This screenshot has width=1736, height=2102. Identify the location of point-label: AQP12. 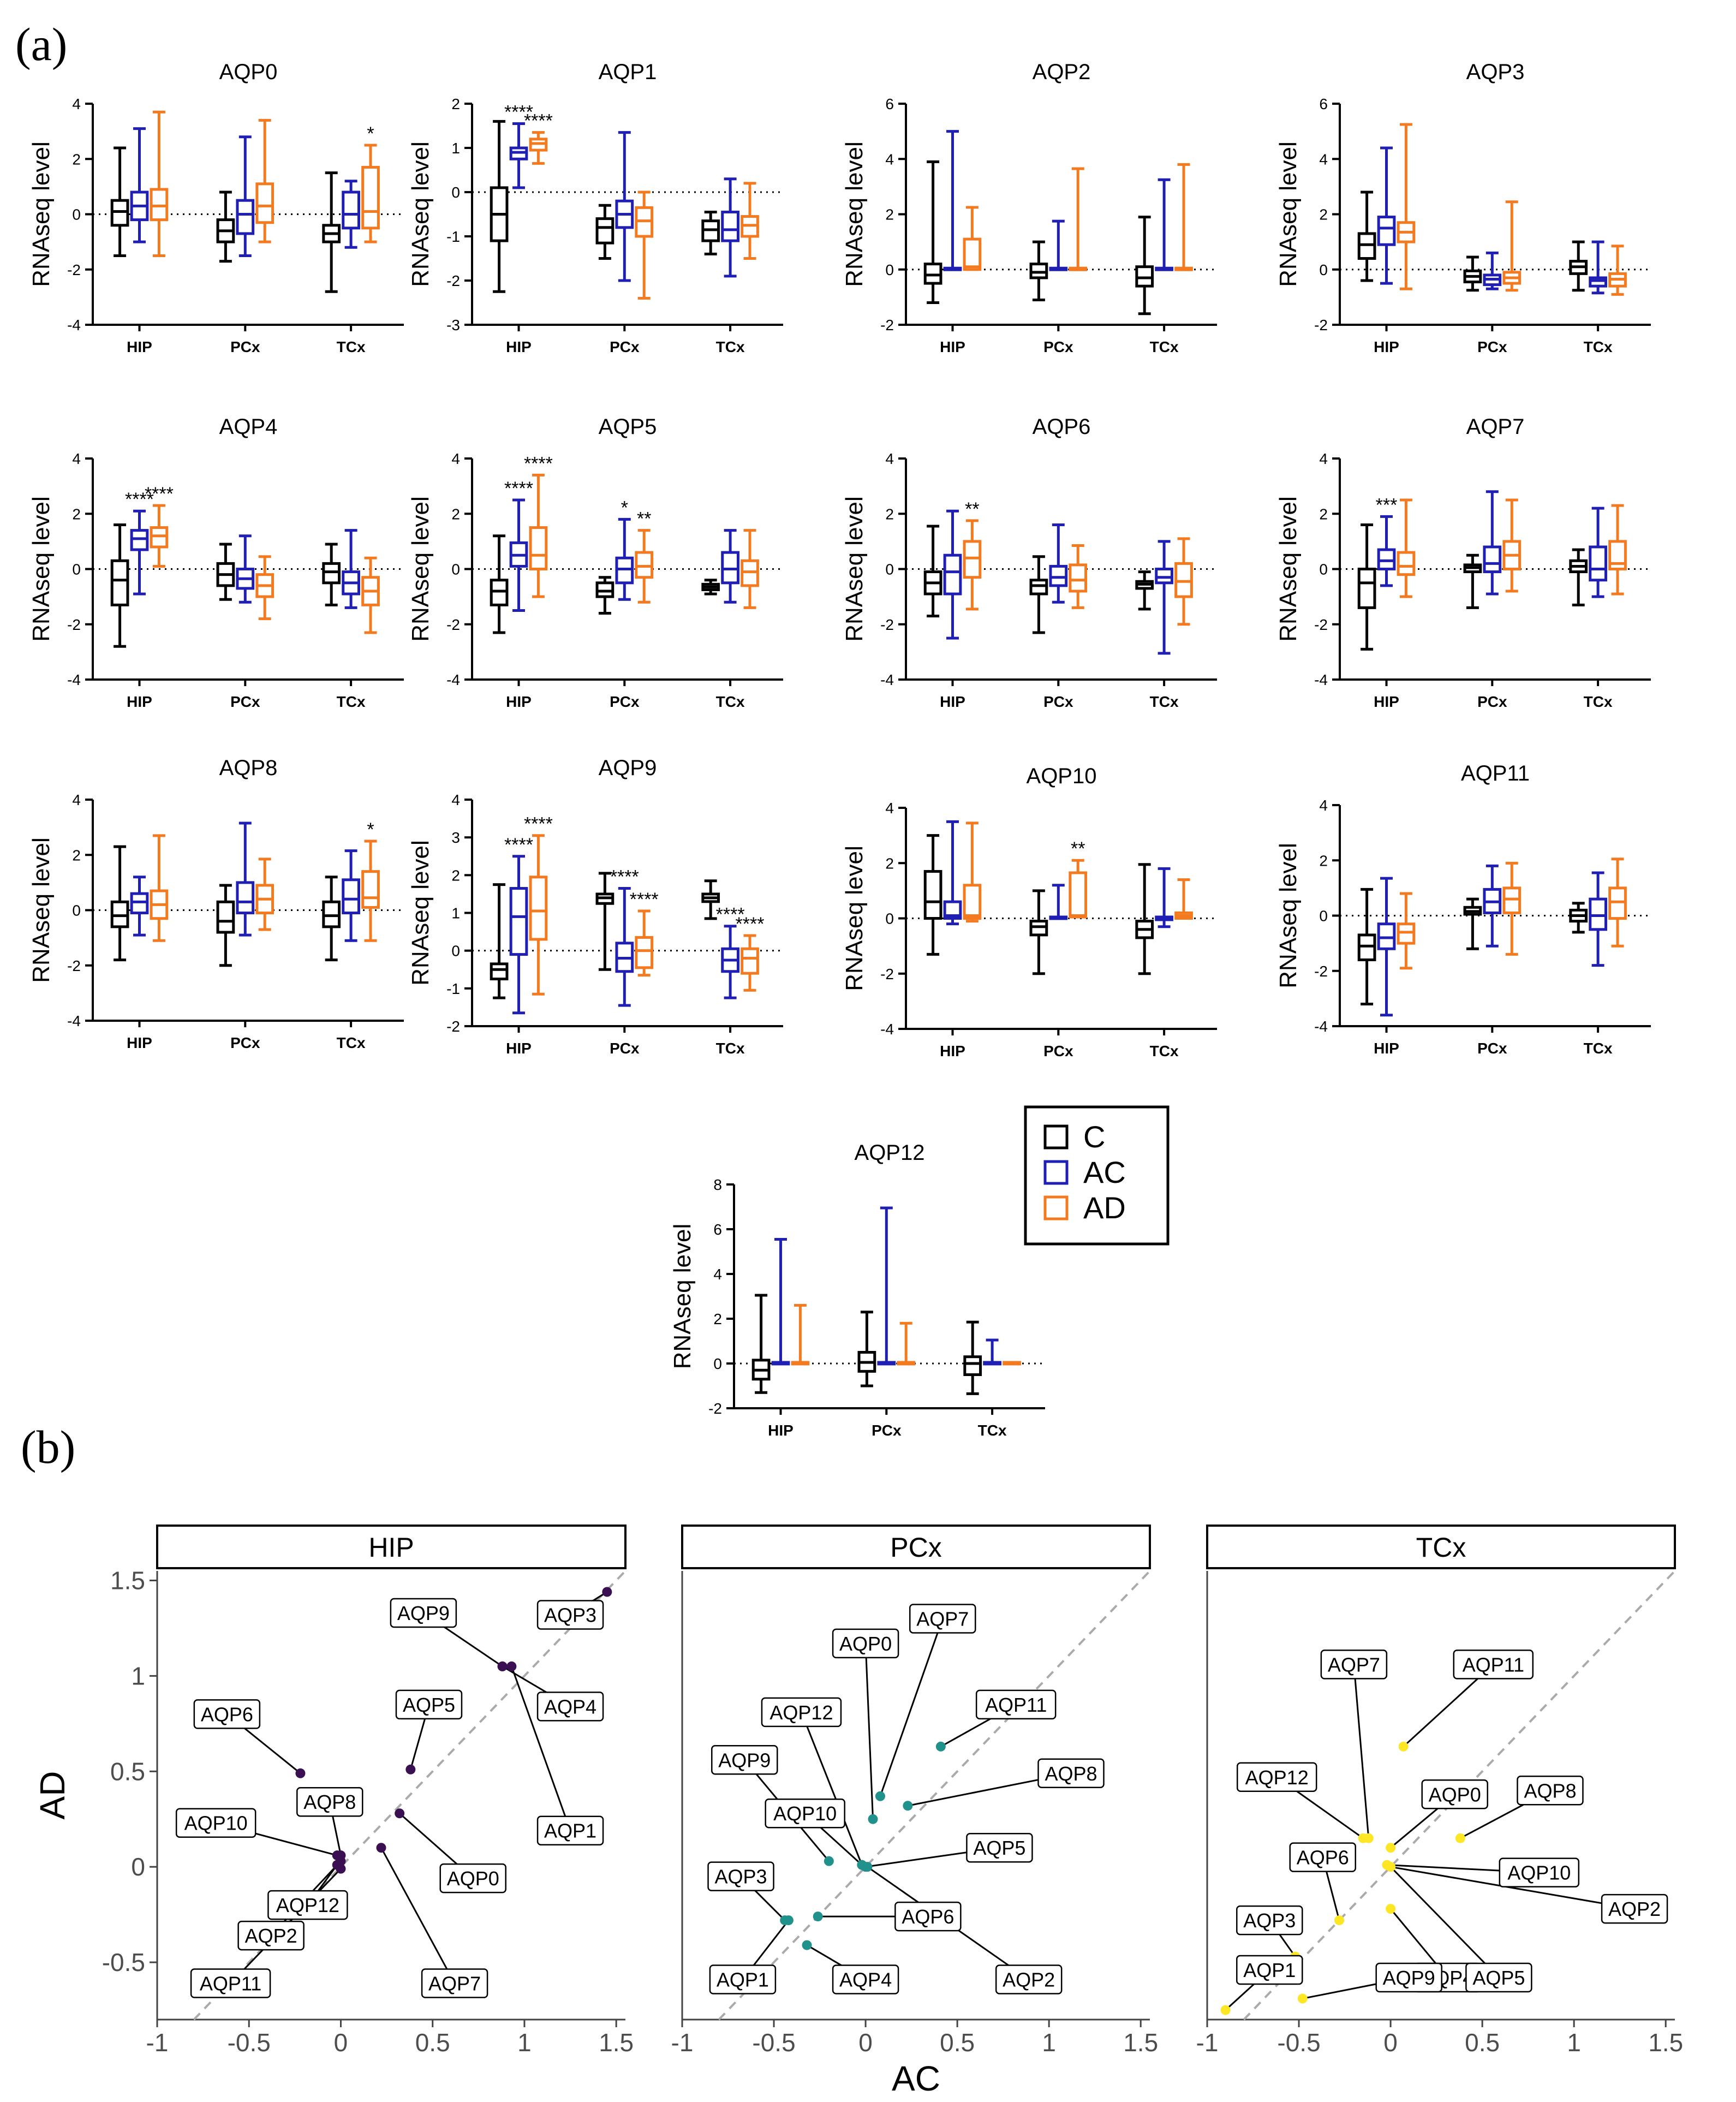
(307, 1905).